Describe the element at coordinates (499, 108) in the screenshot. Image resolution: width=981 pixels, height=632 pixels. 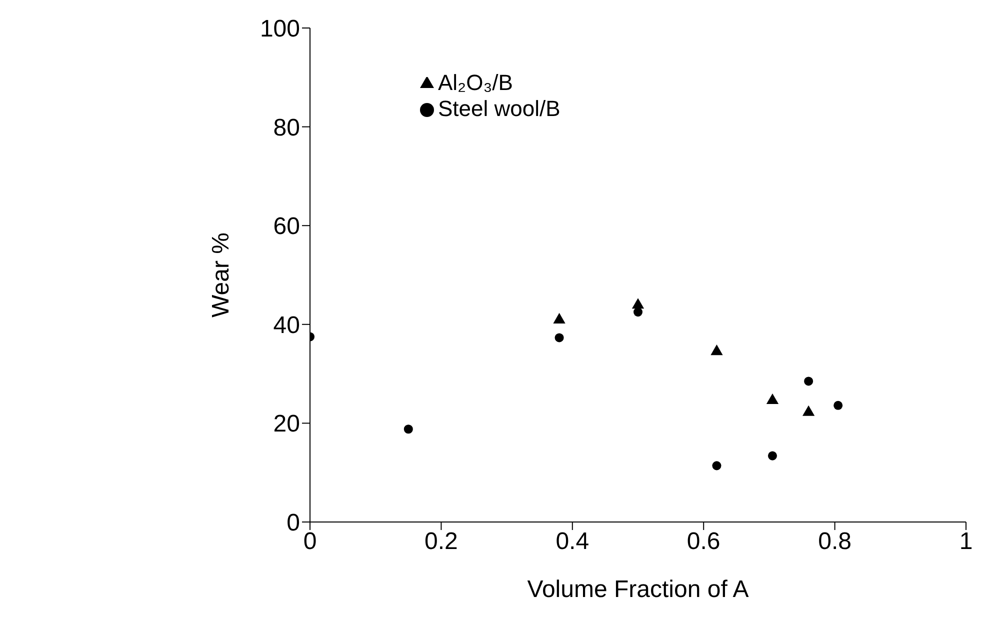
I see `legend-label: Steel wool/B` at that location.